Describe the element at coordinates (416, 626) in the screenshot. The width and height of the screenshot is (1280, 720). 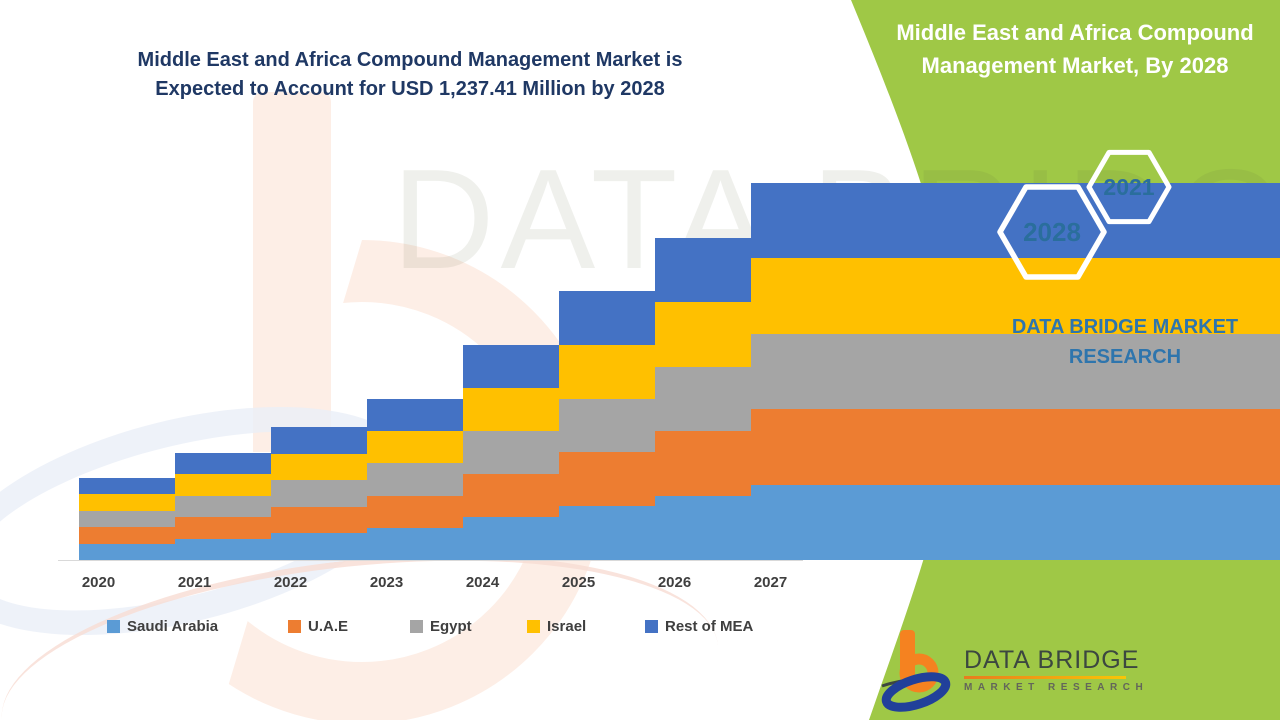
I see `legend-swatch-egypt` at that location.